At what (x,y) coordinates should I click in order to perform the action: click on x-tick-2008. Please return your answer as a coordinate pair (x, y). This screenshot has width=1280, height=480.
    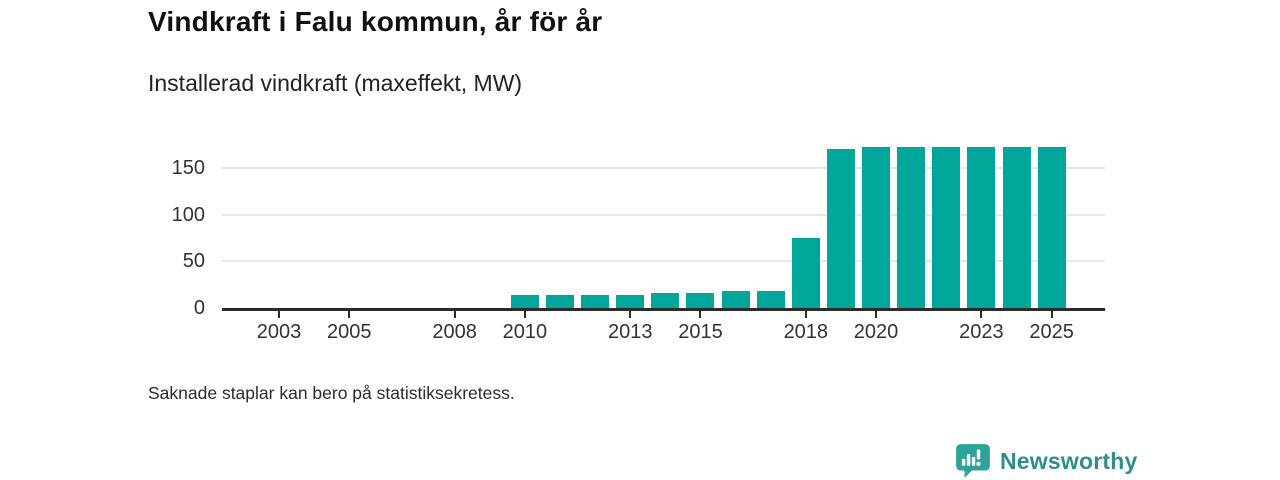
    Looking at the image, I should click on (454, 314).